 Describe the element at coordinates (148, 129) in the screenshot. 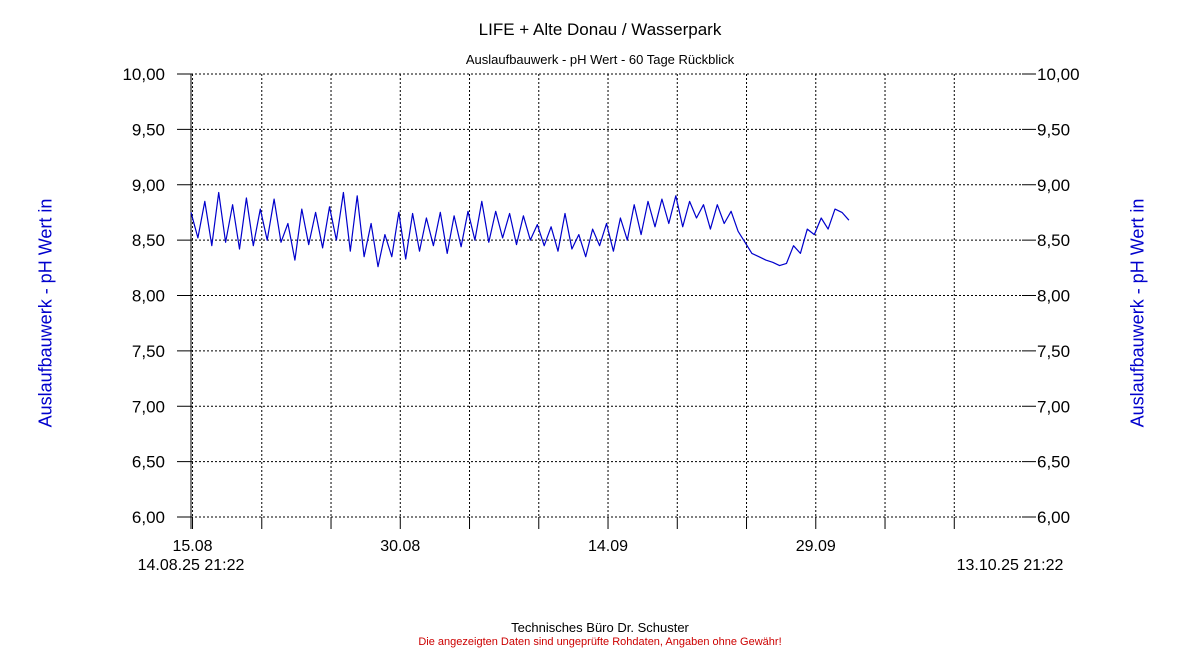

I see `y-tick-label-left: 9,50` at that location.